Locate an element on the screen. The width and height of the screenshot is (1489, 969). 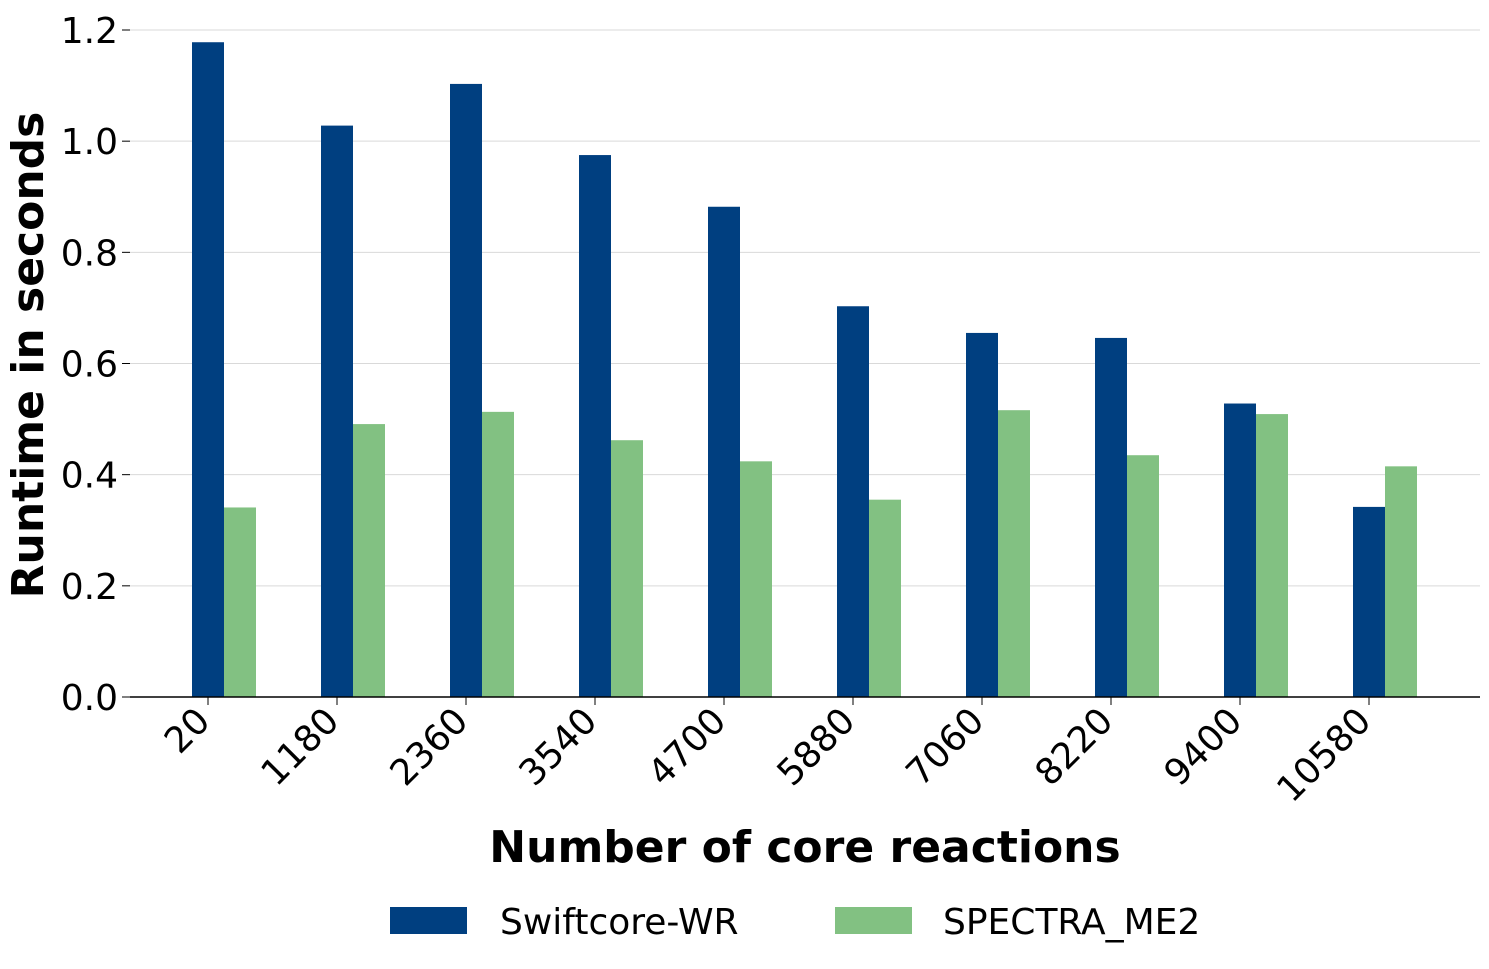
y-tick-label: 0.0 is located at coordinates (89, 698).